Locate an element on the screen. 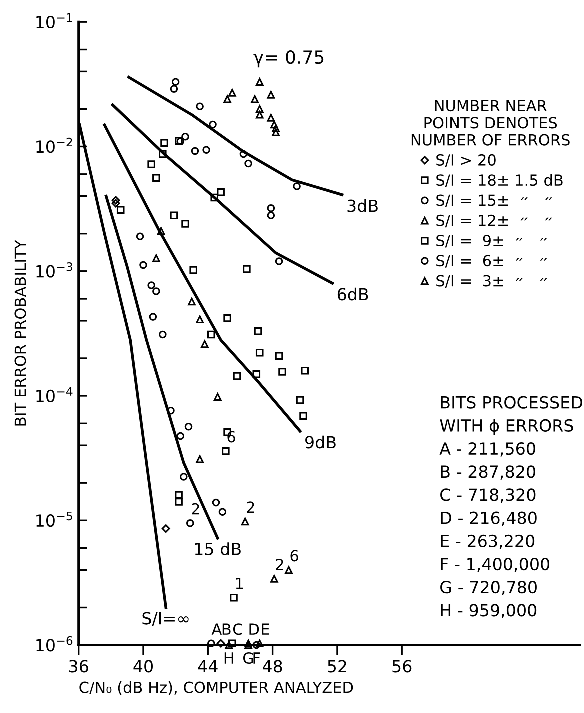  x-tick-label: 56 is located at coordinates (402, 666).